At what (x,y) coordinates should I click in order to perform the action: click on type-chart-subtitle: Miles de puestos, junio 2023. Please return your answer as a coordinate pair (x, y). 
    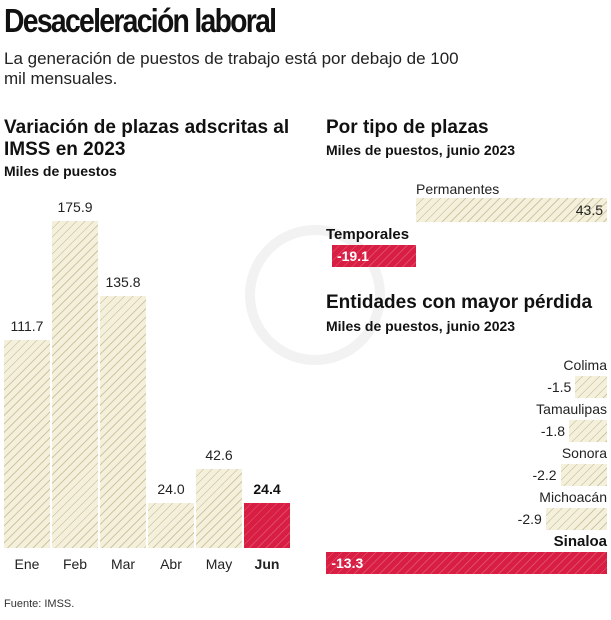
    Looking at the image, I should click on (421, 150).